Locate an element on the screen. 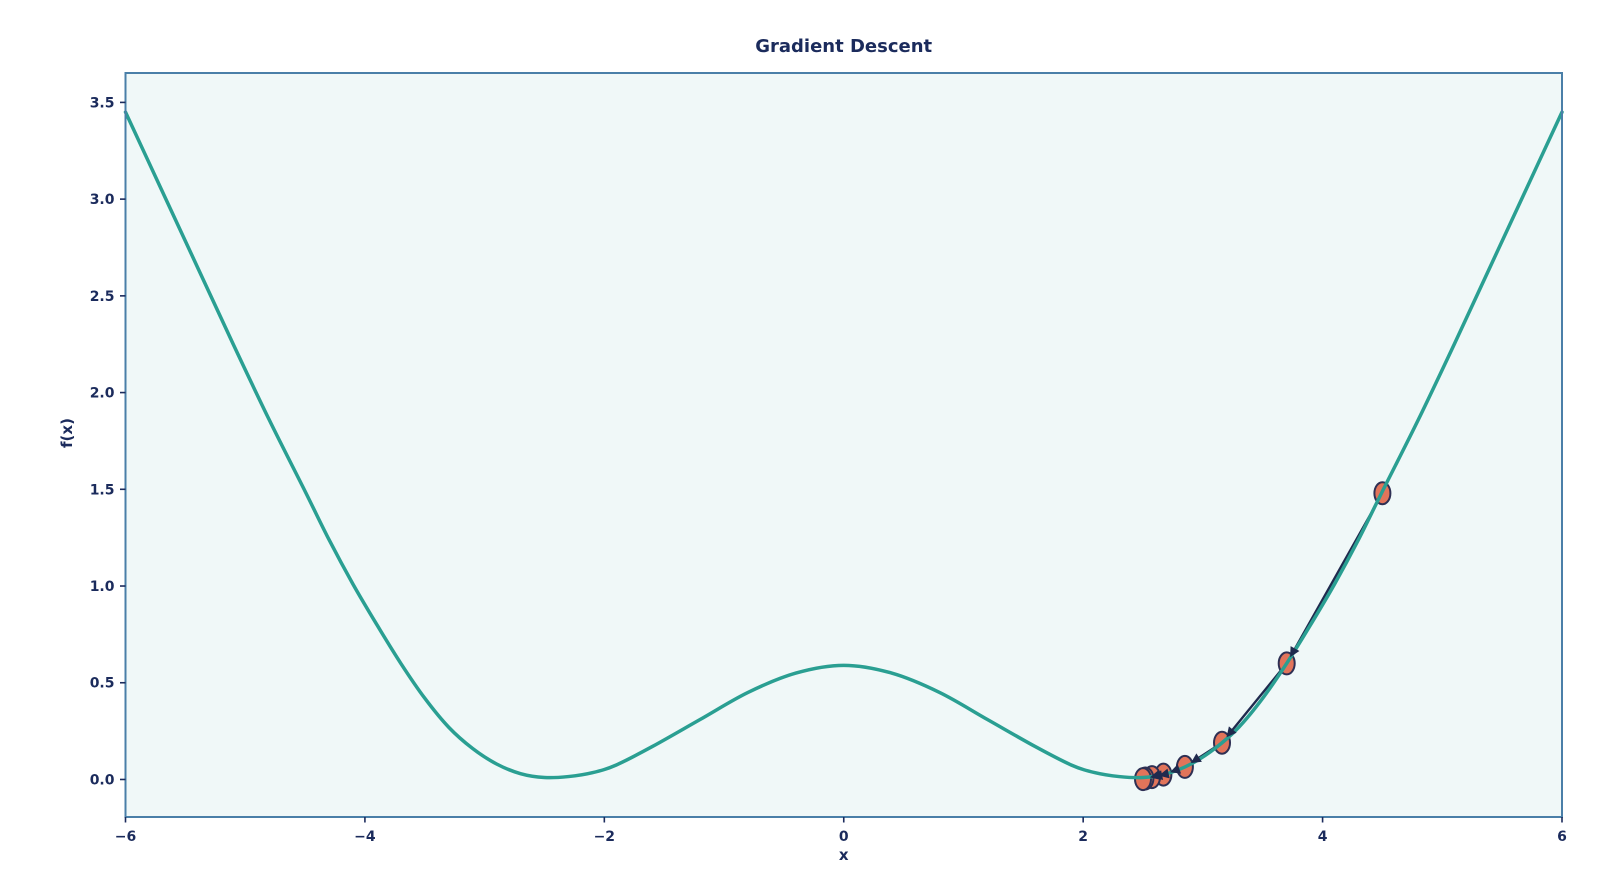  descent-arrowheads is located at coordinates (1224, 713).